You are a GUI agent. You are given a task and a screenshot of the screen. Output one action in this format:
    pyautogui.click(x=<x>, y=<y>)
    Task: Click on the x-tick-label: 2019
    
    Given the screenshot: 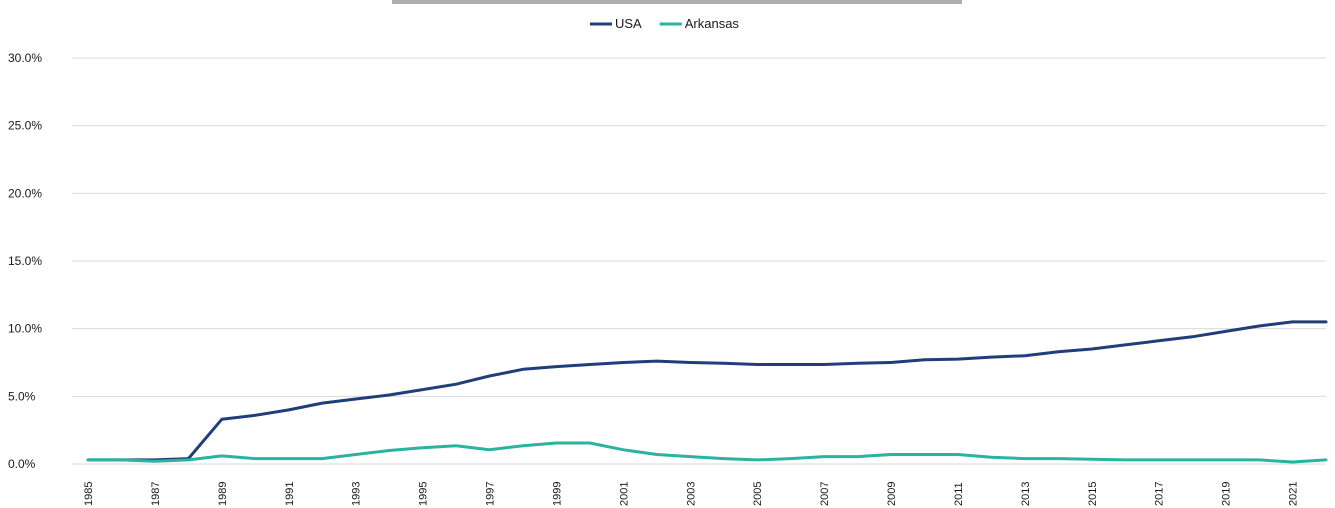 What is the action you would take?
    pyautogui.click(x=1227, y=494)
    